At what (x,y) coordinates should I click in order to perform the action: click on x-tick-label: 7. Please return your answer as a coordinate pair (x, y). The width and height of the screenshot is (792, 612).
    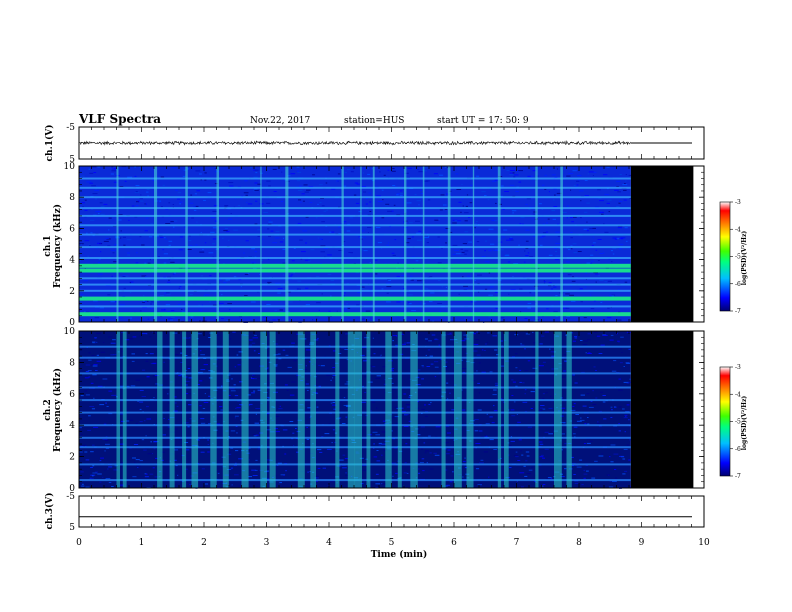
    Looking at the image, I should click on (517, 543).